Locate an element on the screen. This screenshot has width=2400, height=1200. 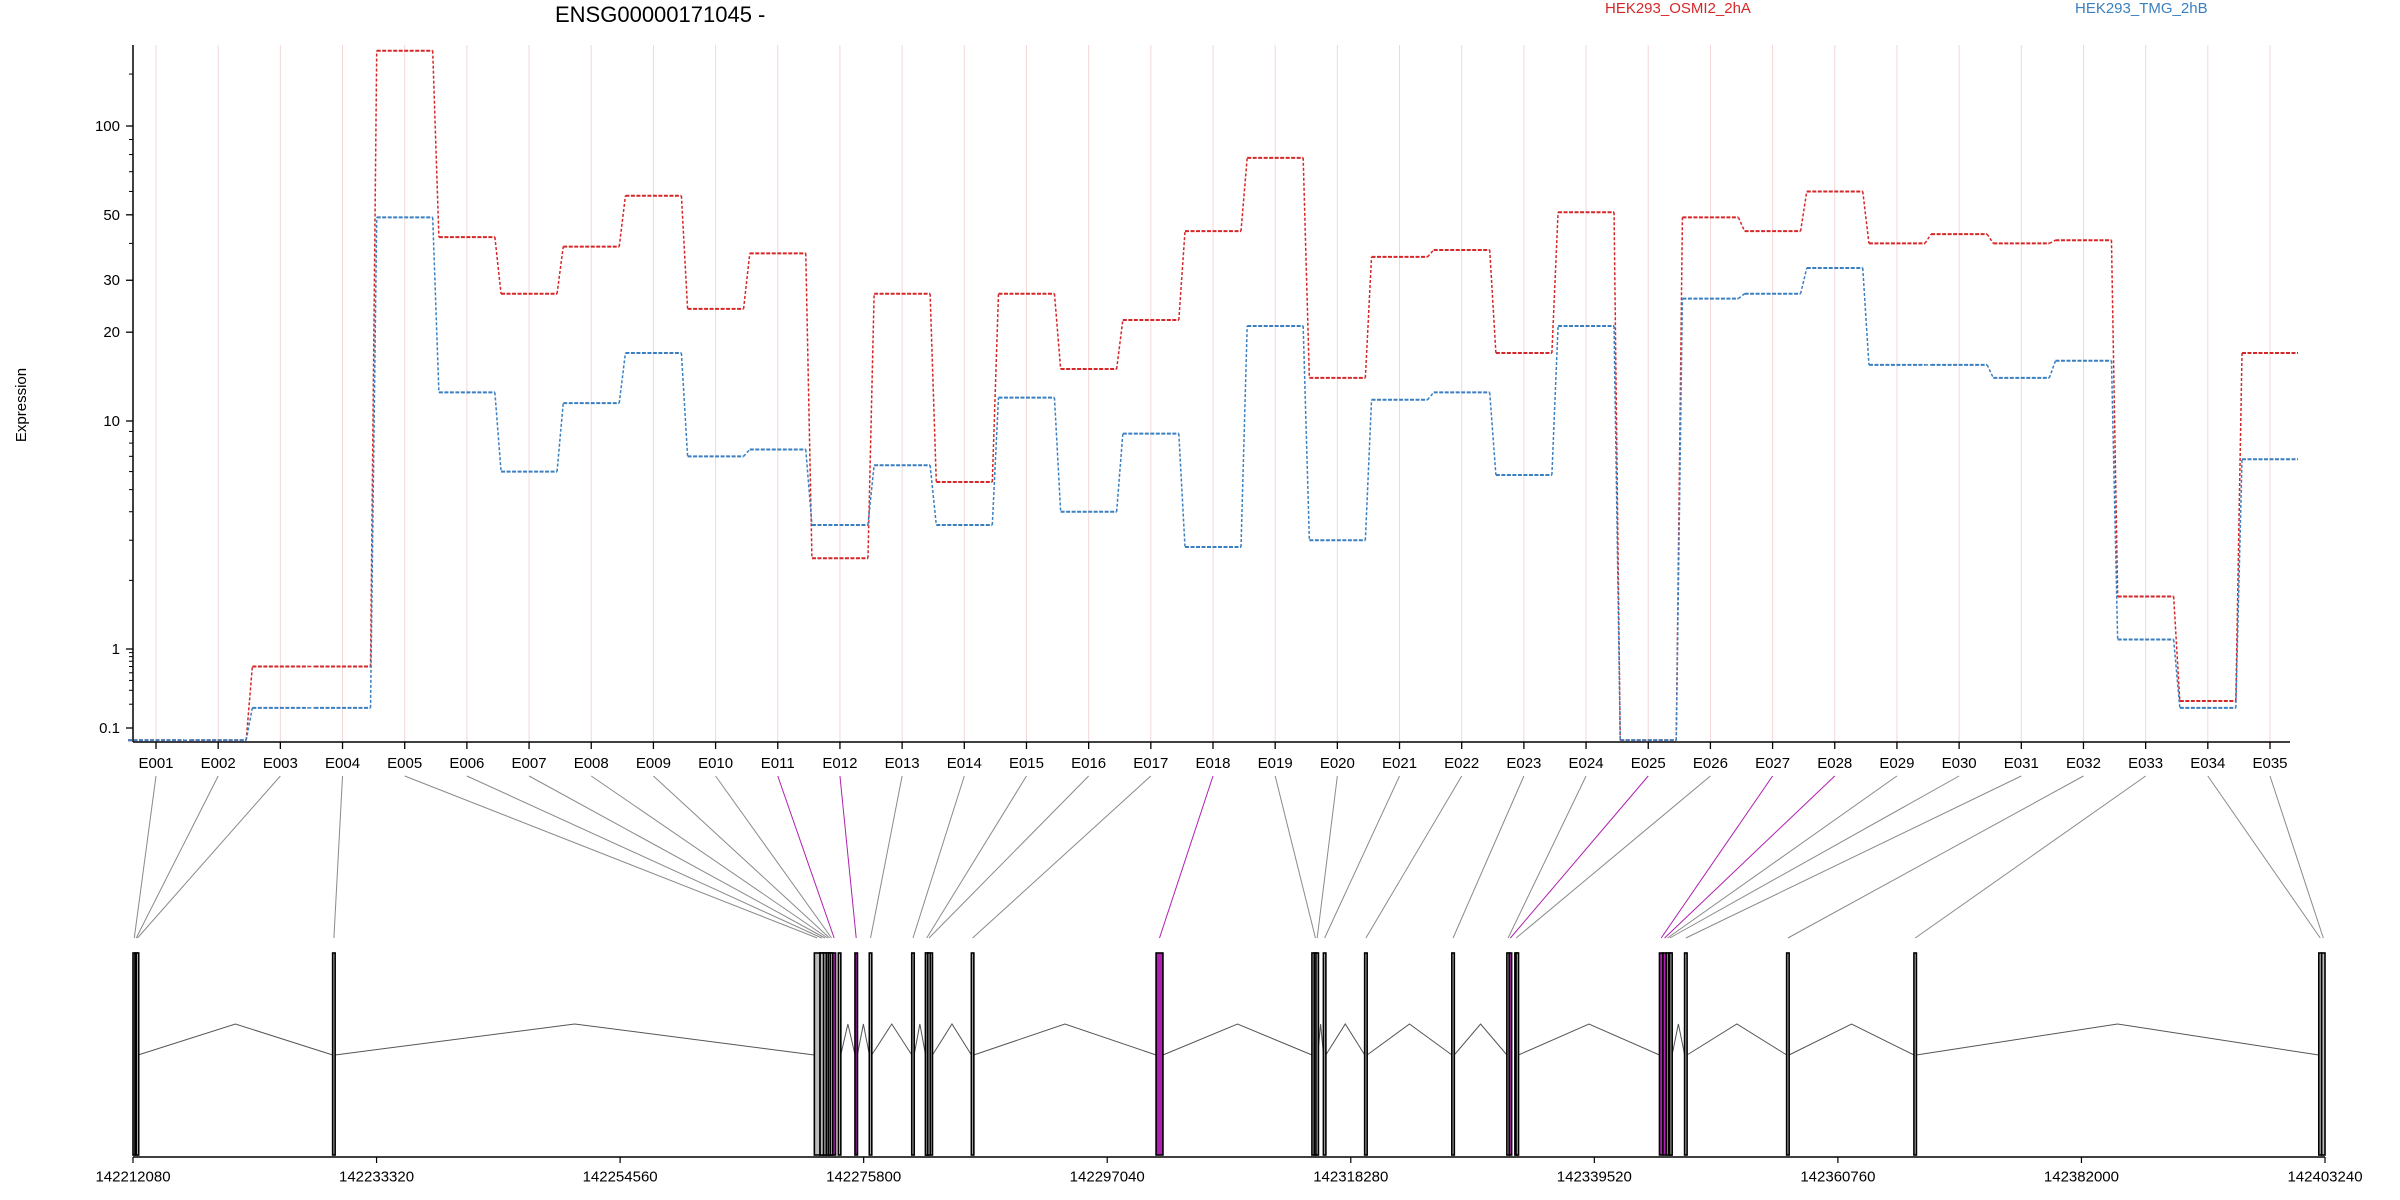
connector-e007 is located at coordinates (677, 857).